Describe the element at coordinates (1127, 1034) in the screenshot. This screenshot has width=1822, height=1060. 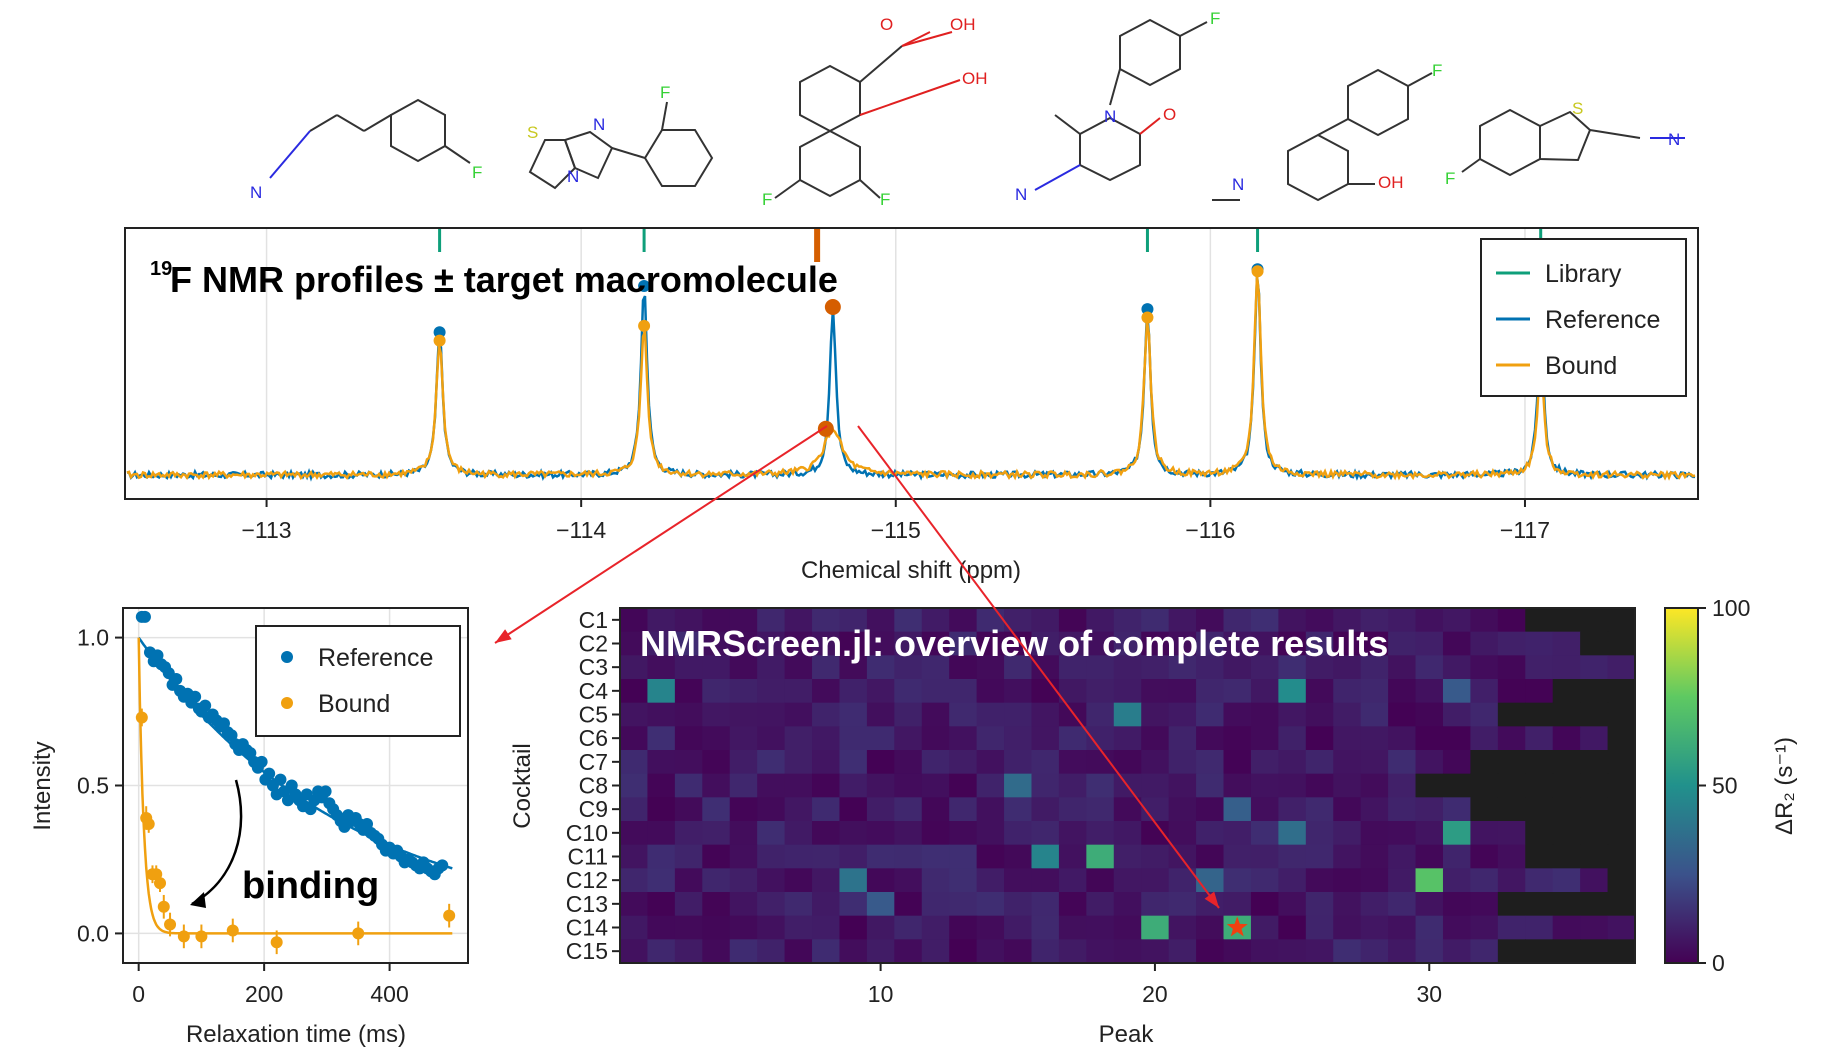
I see `heatmap-x-label: Peak` at that location.